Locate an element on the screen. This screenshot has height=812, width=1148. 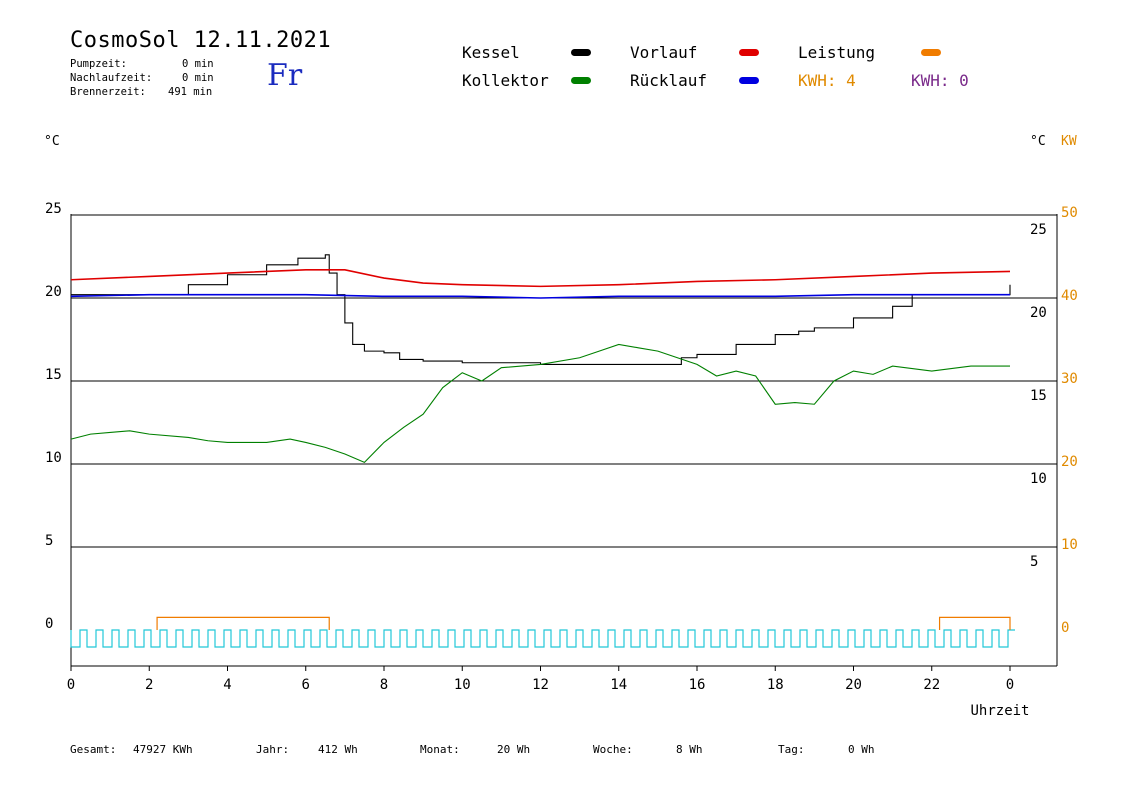
legend-label-kollektor: Kollektor is located at coordinates (505, 80).